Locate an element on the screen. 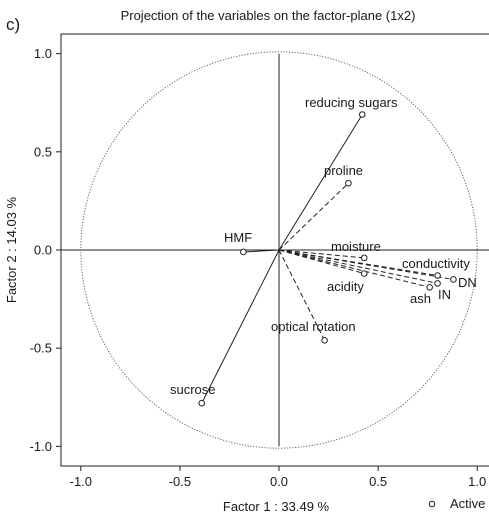 Image resolution: width=489 pixels, height=516 pixels. vector-proline is located at coordinates (313, 216).